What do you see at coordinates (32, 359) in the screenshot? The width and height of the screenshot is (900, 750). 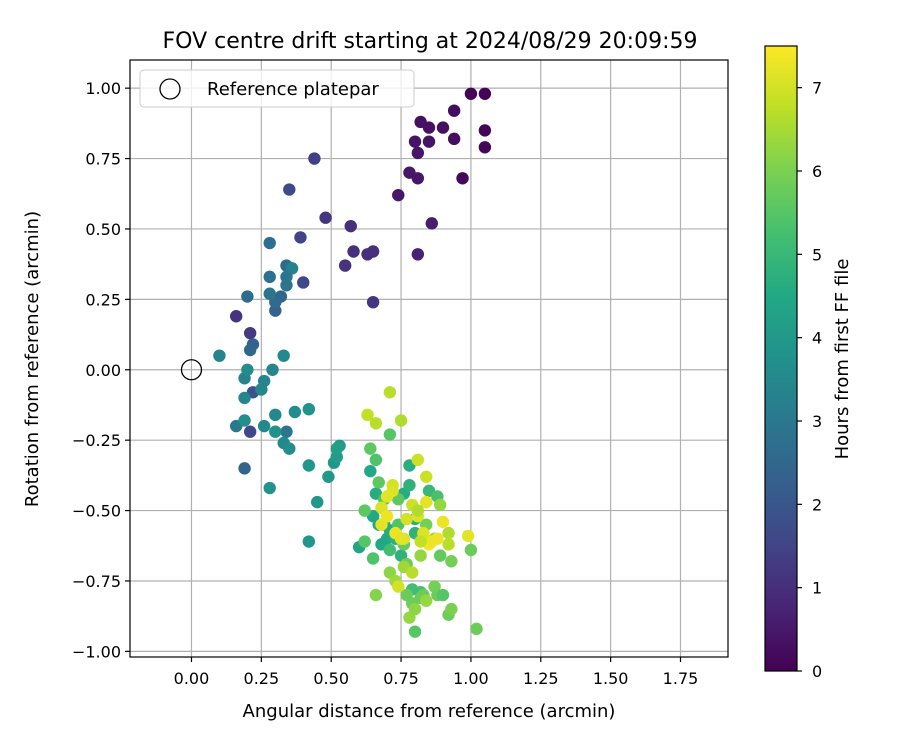 I see `y-axis-label: Rotation from reference (arcmin)` at bounding box center [32, 359].